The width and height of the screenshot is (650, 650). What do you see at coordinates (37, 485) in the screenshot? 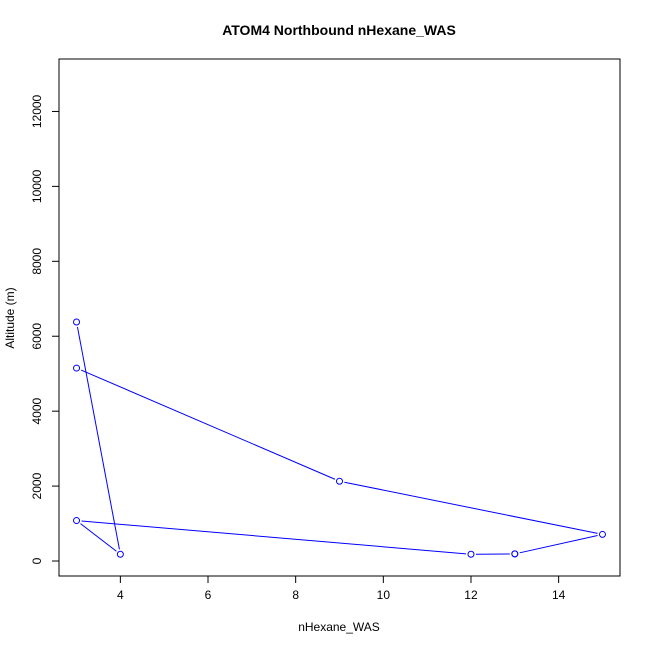
I see `y-tick-label: 2000` at bounding box center [37, 485].